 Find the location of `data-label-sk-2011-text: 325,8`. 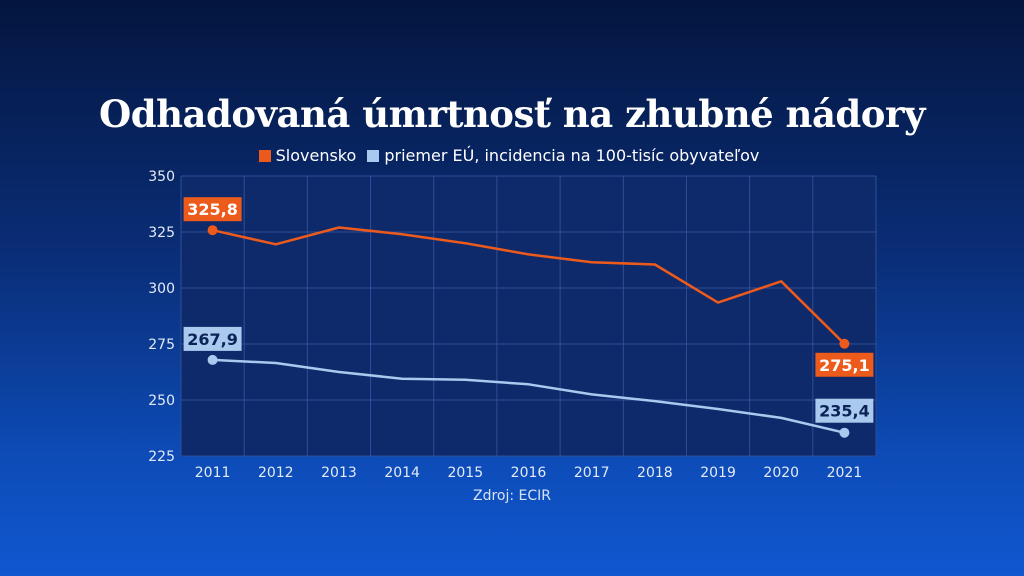

data-label-sk-2011-text: 325,8 is located at coordinates (212, 209).